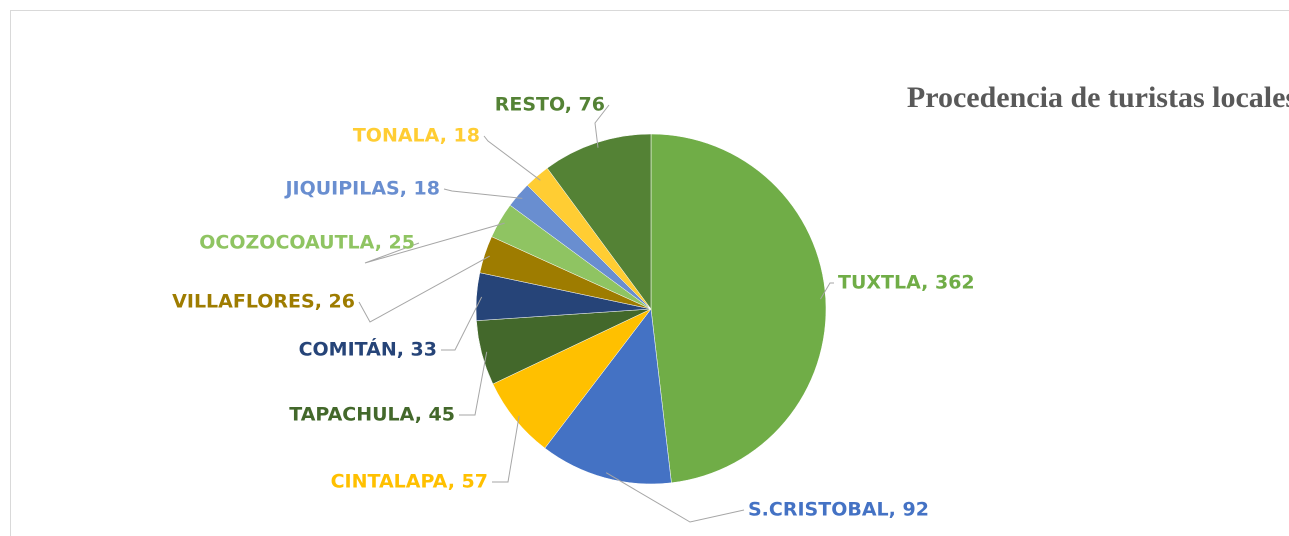 The image size is (1289, 536). Describe the element at coordinates (263, 302) in the screenshot. I see `data-label: VILLAFLORES, 26` at that location.